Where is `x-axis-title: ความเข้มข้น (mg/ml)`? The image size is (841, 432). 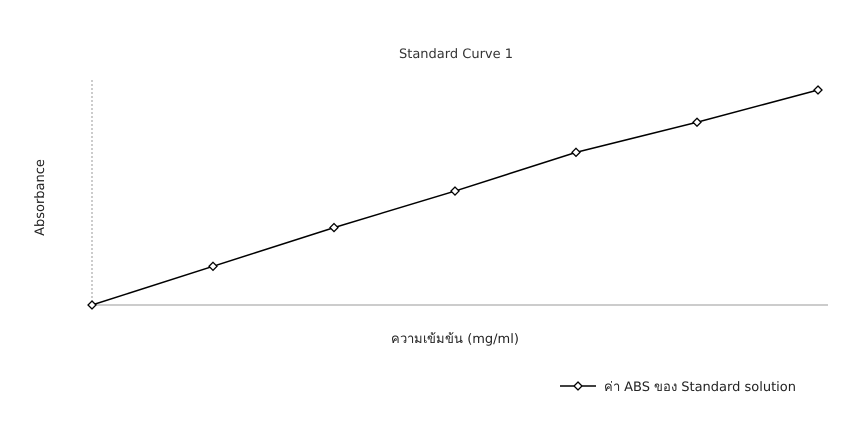 x-axis-title: ความเข้มข้น (mg/ml) is located at coordinates (455, 339).